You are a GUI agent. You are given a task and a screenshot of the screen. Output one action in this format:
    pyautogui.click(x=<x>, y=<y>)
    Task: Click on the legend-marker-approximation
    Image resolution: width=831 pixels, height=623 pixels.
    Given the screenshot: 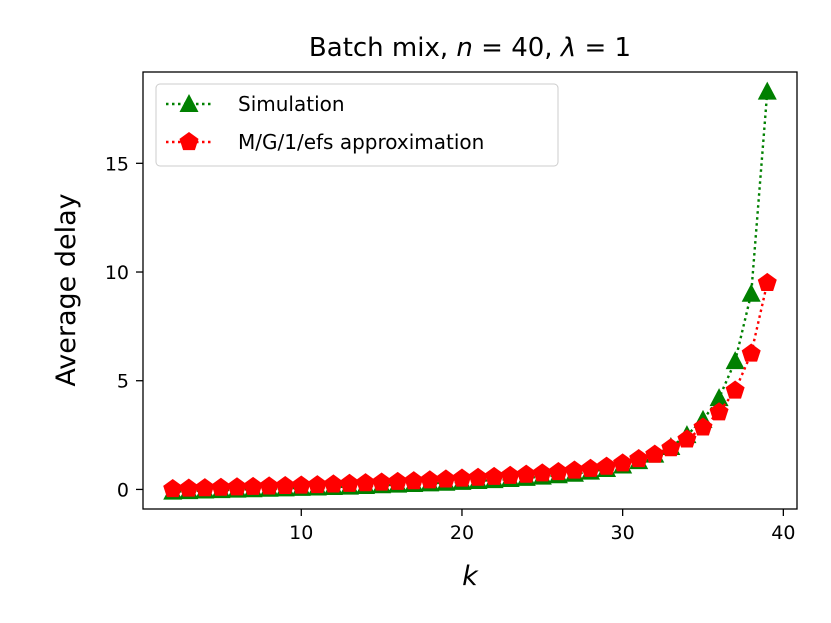 What is the action you would take?
    pyautogui.click(x=189, y=141)
    